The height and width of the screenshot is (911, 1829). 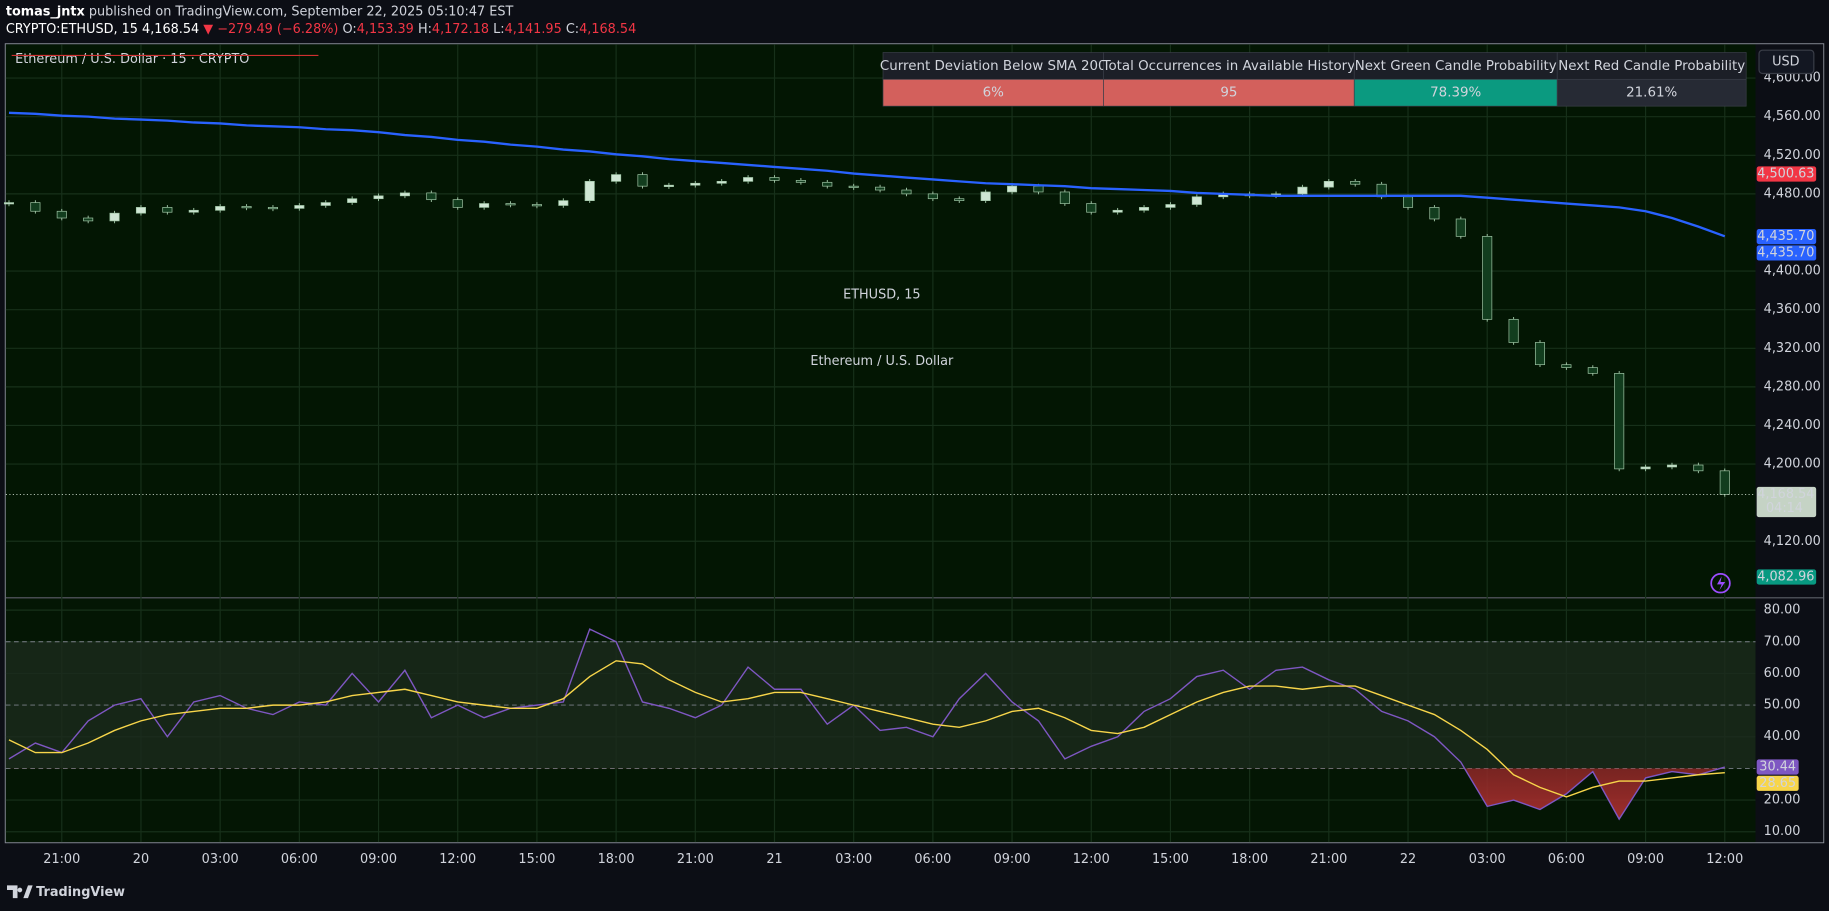 I want to click on table-cell, so click(x=1229, y=92).